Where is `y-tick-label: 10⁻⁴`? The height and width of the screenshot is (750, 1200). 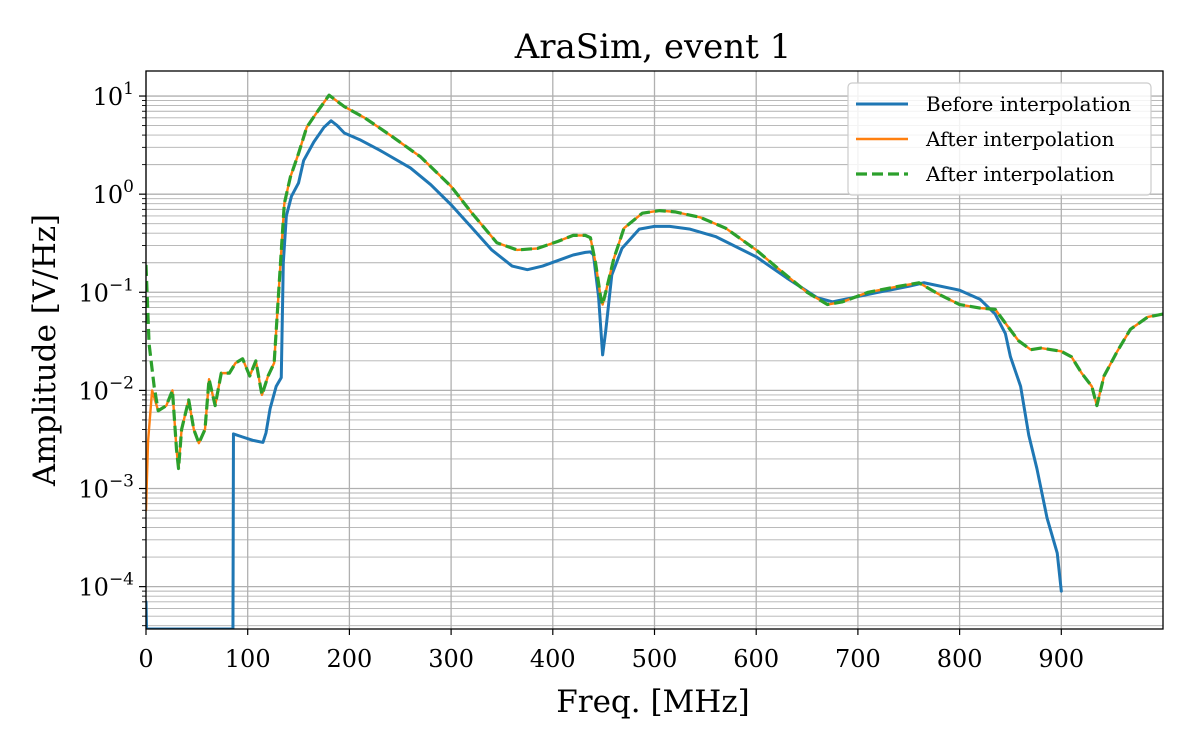 y-tick-label: 10⁻⁴ is located at coordinates (106, 586).